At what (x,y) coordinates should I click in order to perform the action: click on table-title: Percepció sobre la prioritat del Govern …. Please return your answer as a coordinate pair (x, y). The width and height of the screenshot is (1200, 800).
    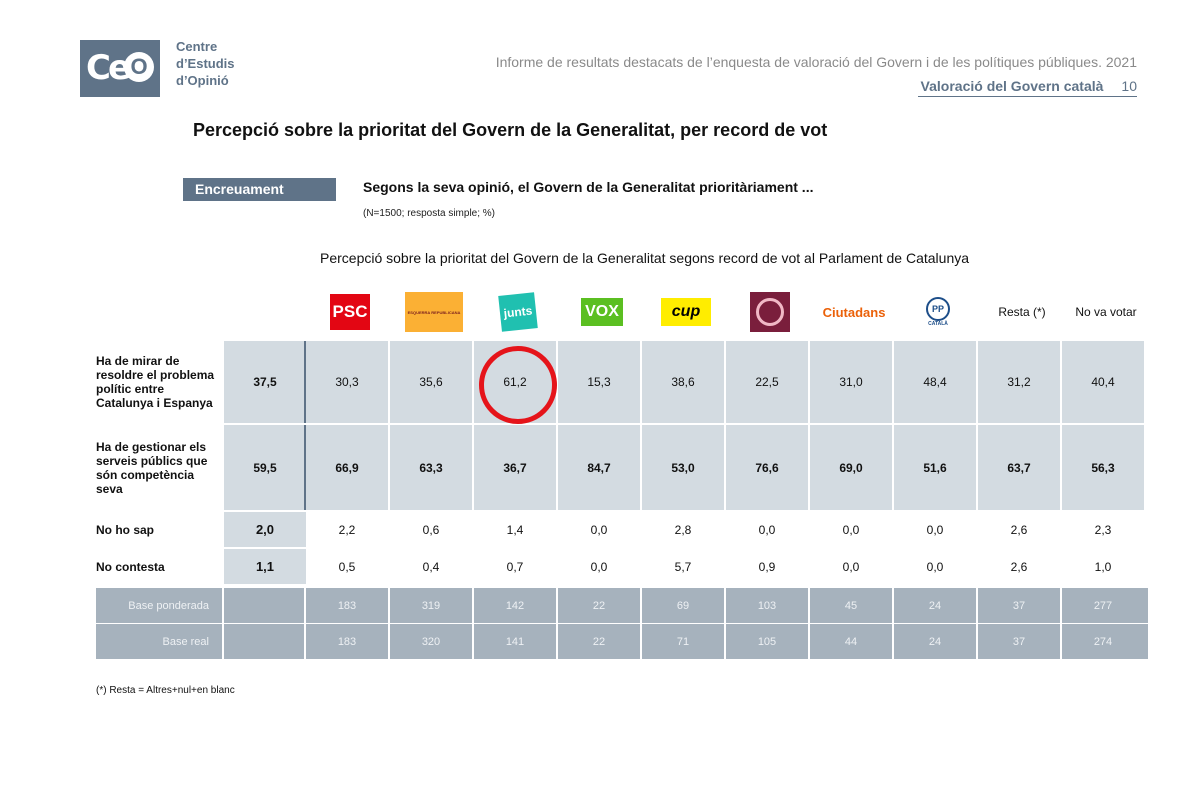
    Looking at the image, I should click on (645, 258).